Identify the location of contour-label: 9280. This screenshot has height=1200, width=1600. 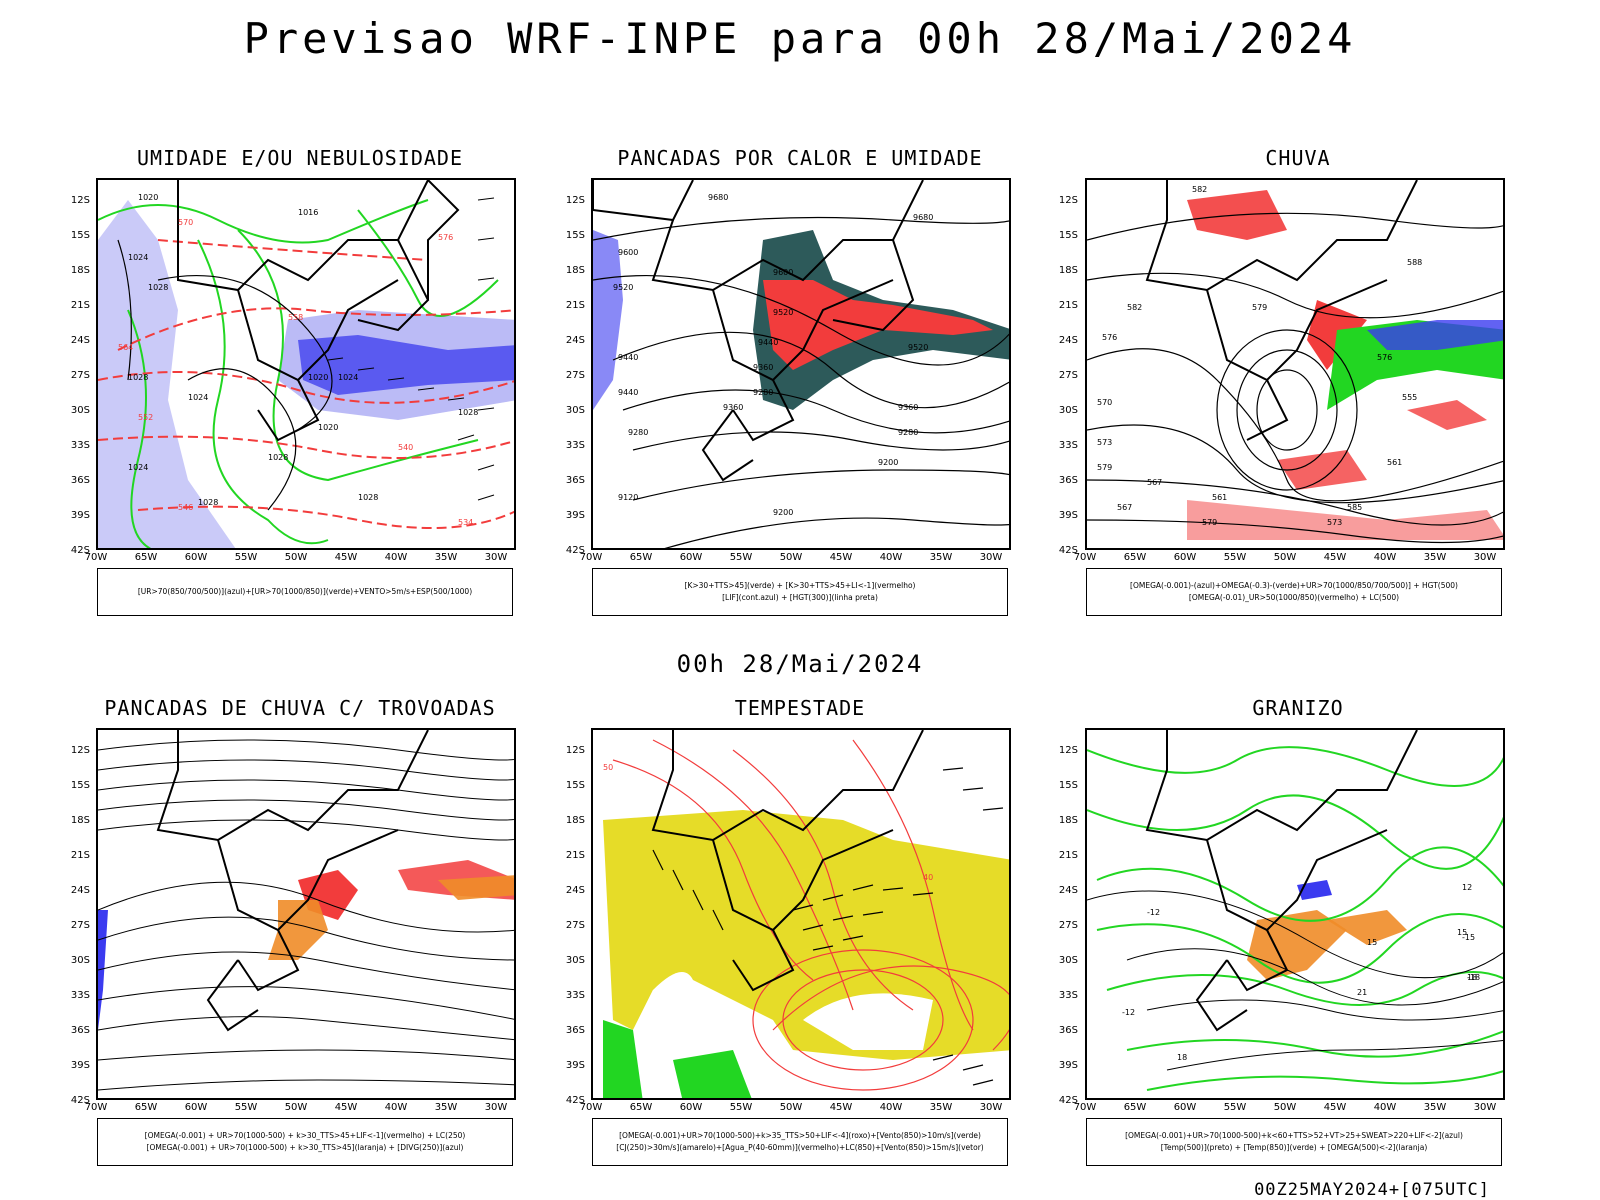
(908, 432).